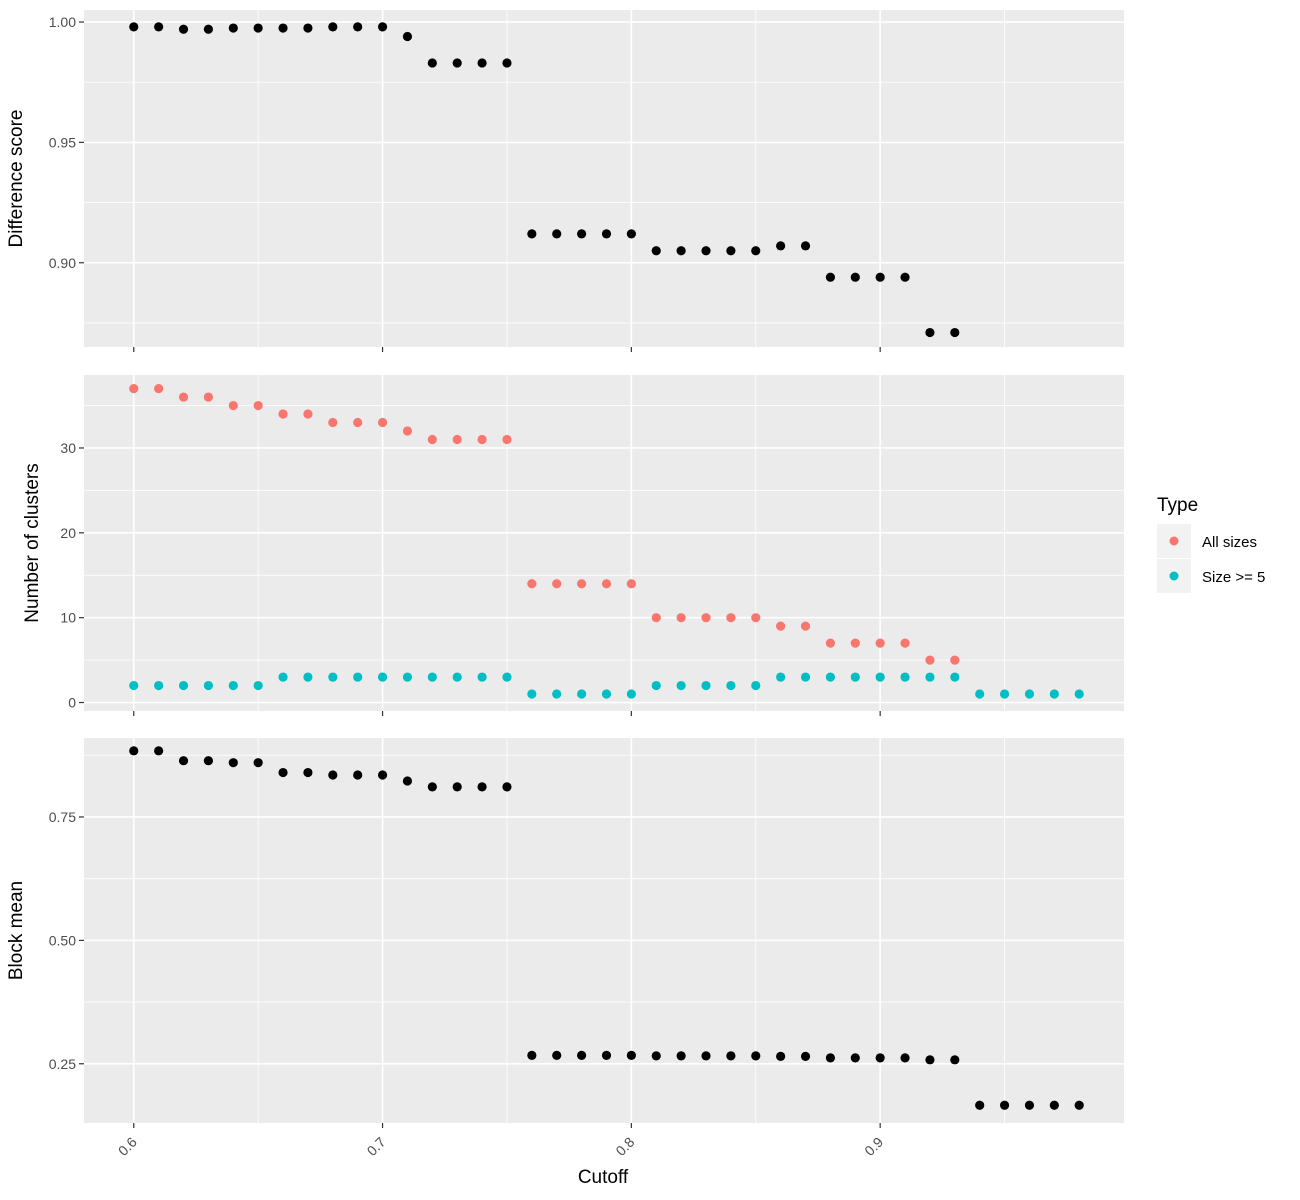 This screenshot has width=1300, height=1200. I want to click on y-tick-label: 1.00, so click(62, 22).